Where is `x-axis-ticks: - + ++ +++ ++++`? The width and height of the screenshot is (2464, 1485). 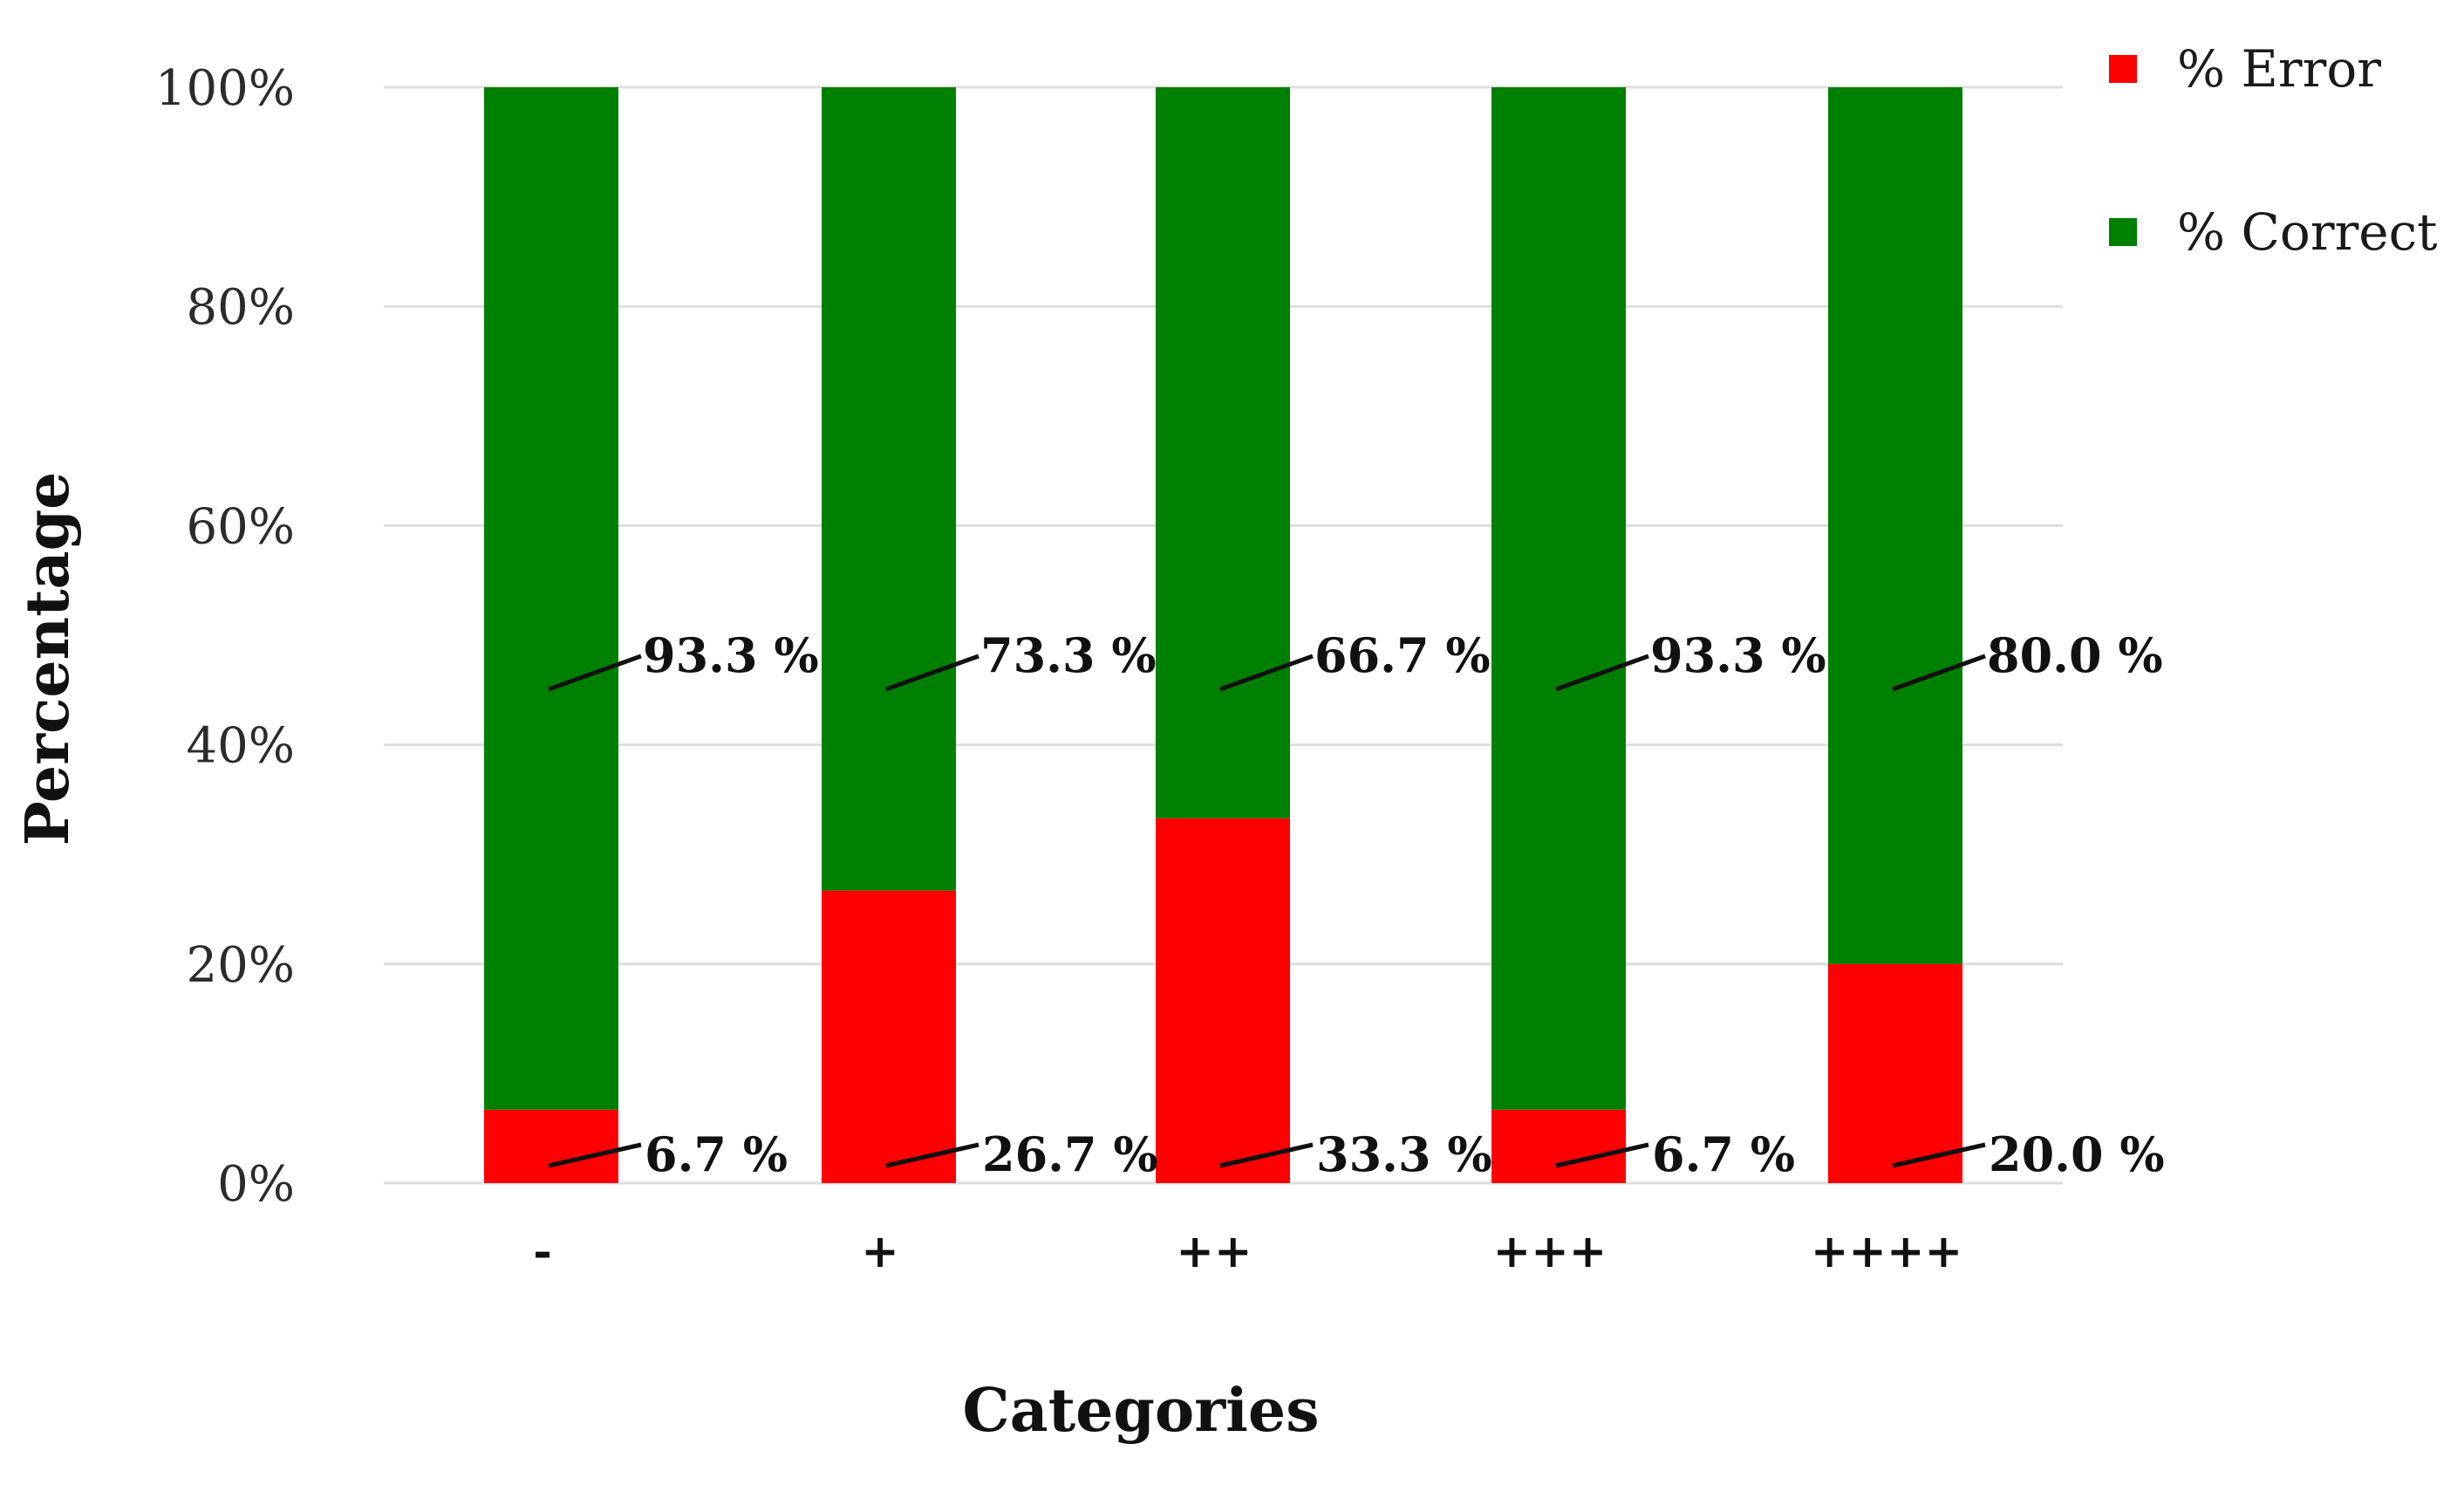 x-axis-ticks: - + ++ +++ ++++ is located at coordinates (1247, 1252).